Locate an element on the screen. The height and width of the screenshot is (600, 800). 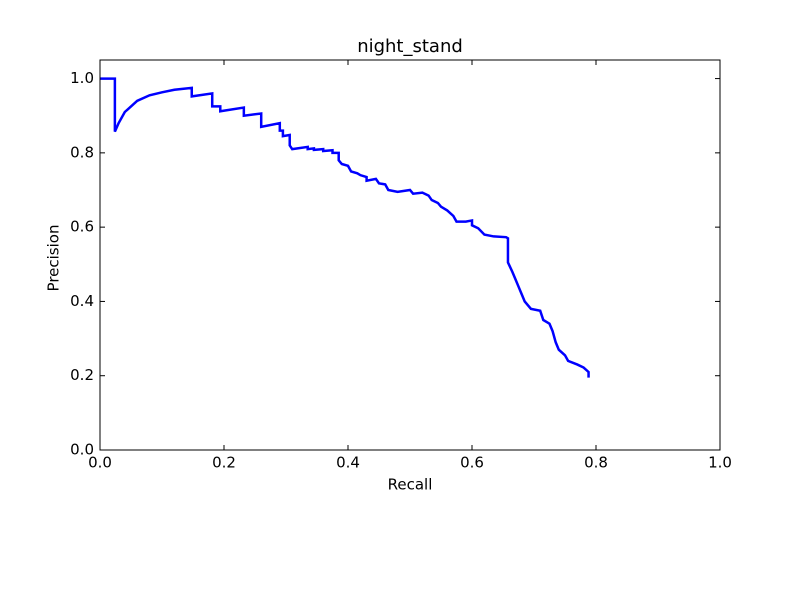
y-tick-label: 0.6 is located at coordinates (82, 227).